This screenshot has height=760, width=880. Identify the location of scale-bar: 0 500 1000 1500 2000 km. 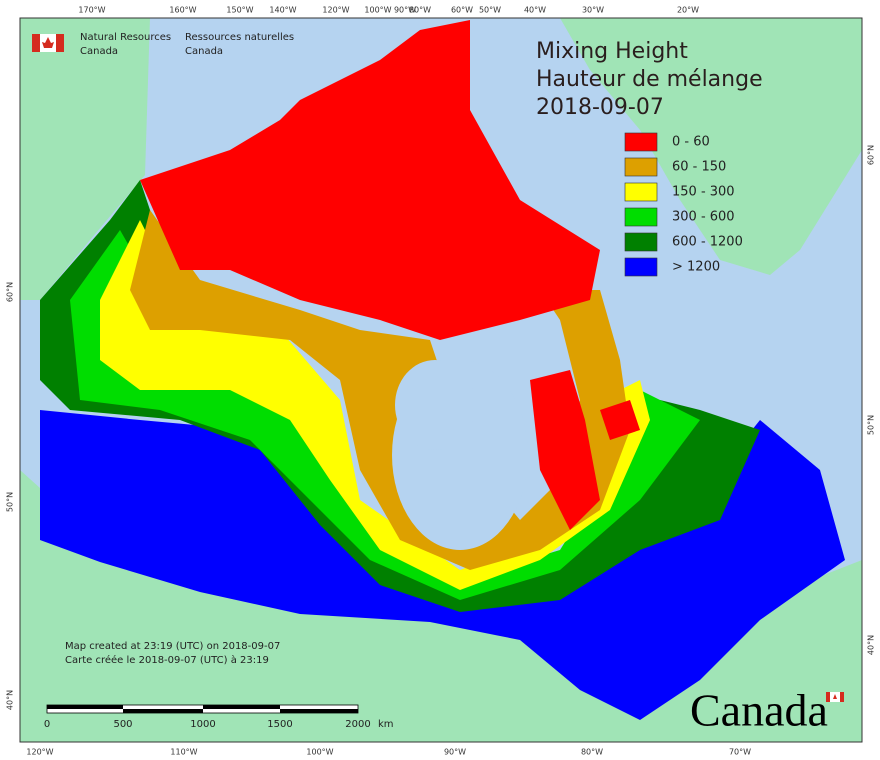
(219, 717).